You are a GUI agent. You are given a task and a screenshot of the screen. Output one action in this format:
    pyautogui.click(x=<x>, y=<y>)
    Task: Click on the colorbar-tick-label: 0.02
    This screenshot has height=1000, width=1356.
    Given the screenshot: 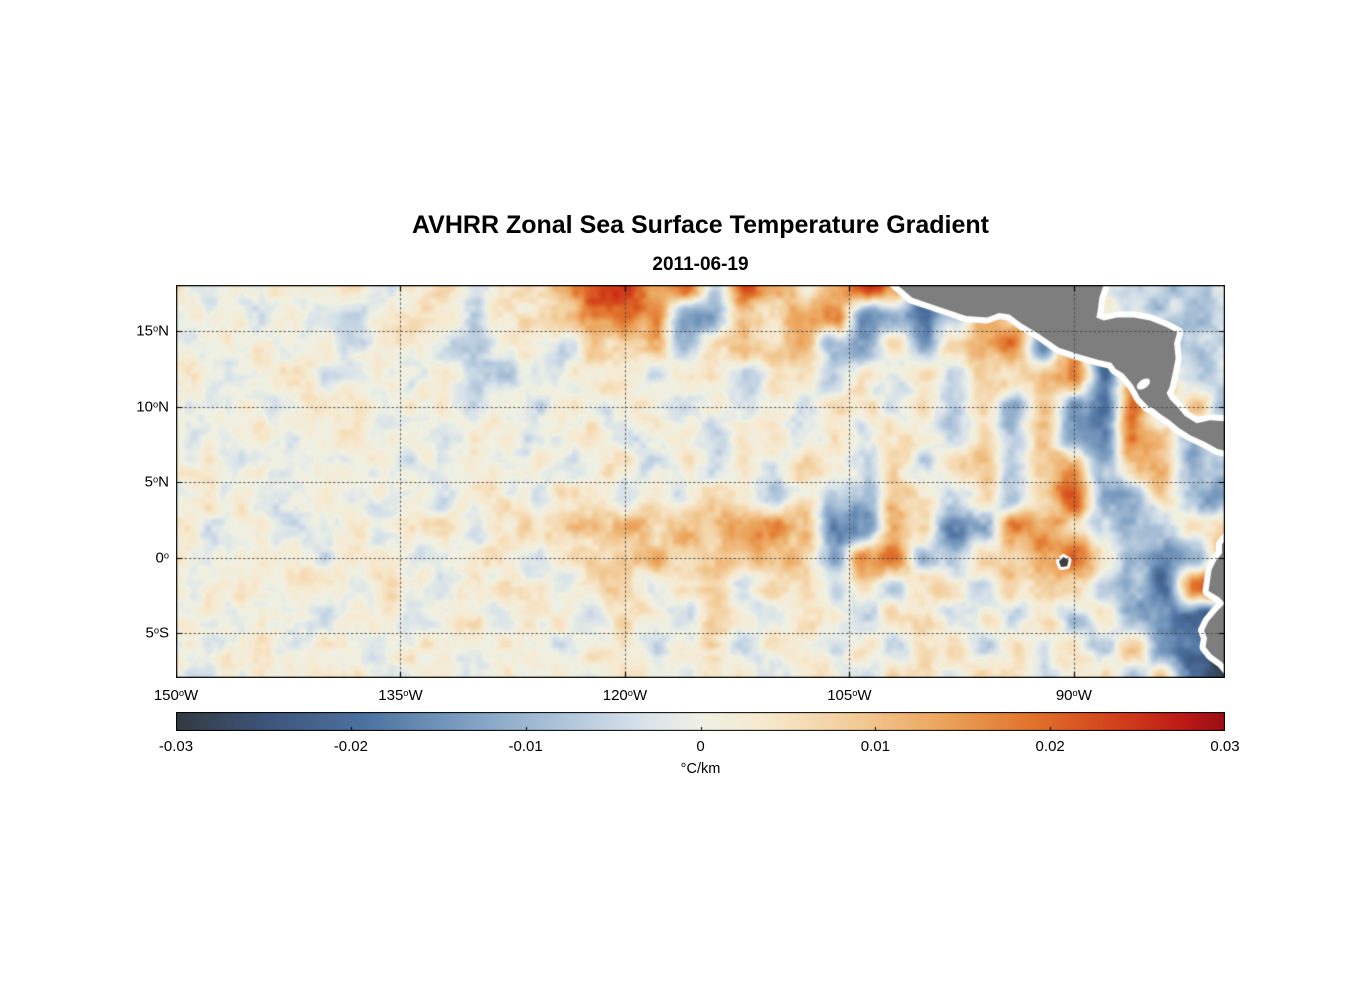 What is the action you would take?
    pyautogui.click(x=1050, y=746)
    